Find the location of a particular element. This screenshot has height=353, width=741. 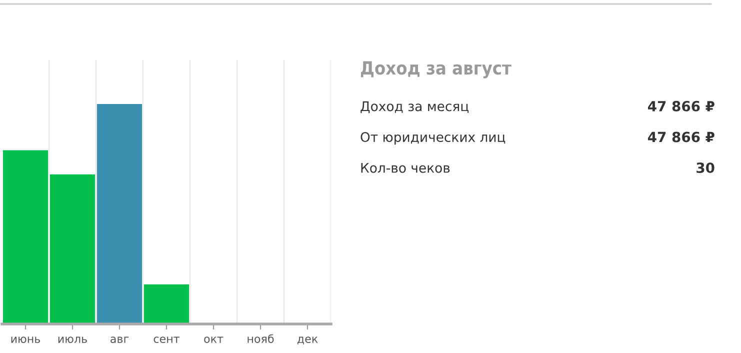

text: От юридических лиц is located at coordinates (433, 138).